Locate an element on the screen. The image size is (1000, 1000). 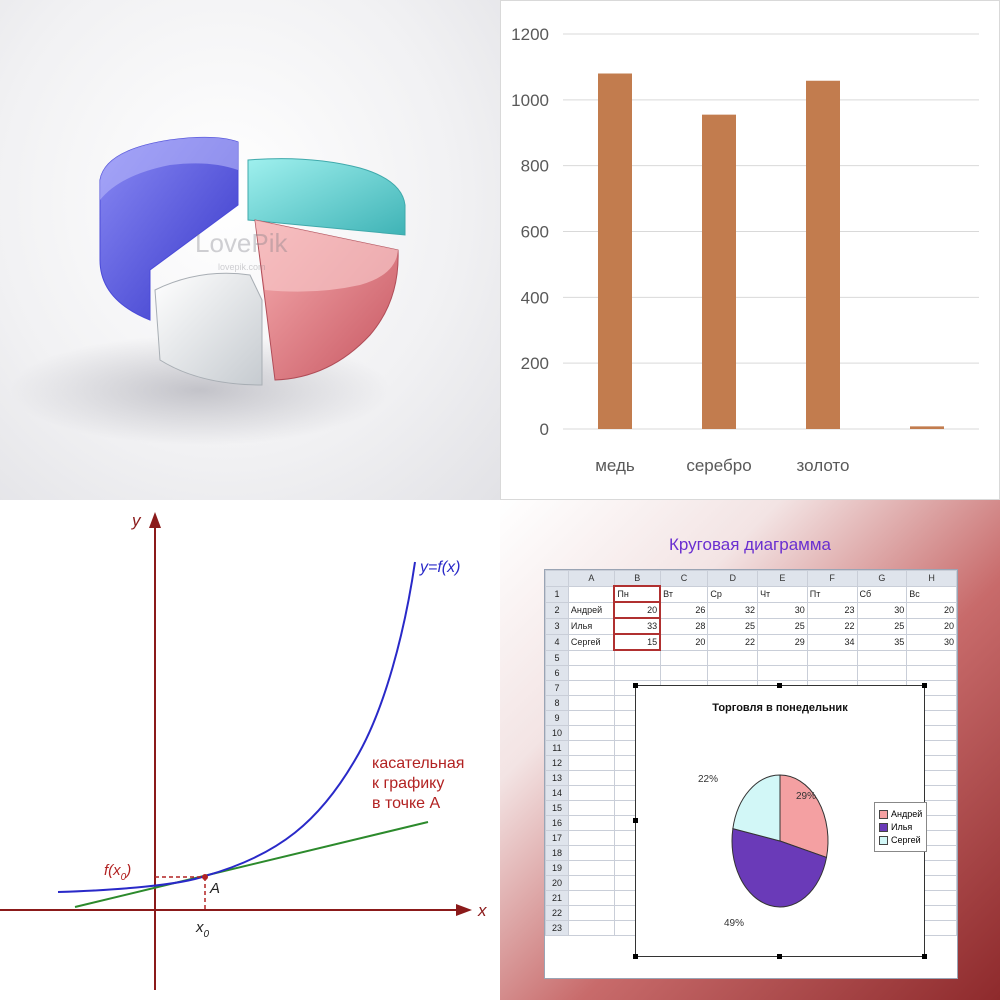
cell: 29 is located at coordinates (782, 642).